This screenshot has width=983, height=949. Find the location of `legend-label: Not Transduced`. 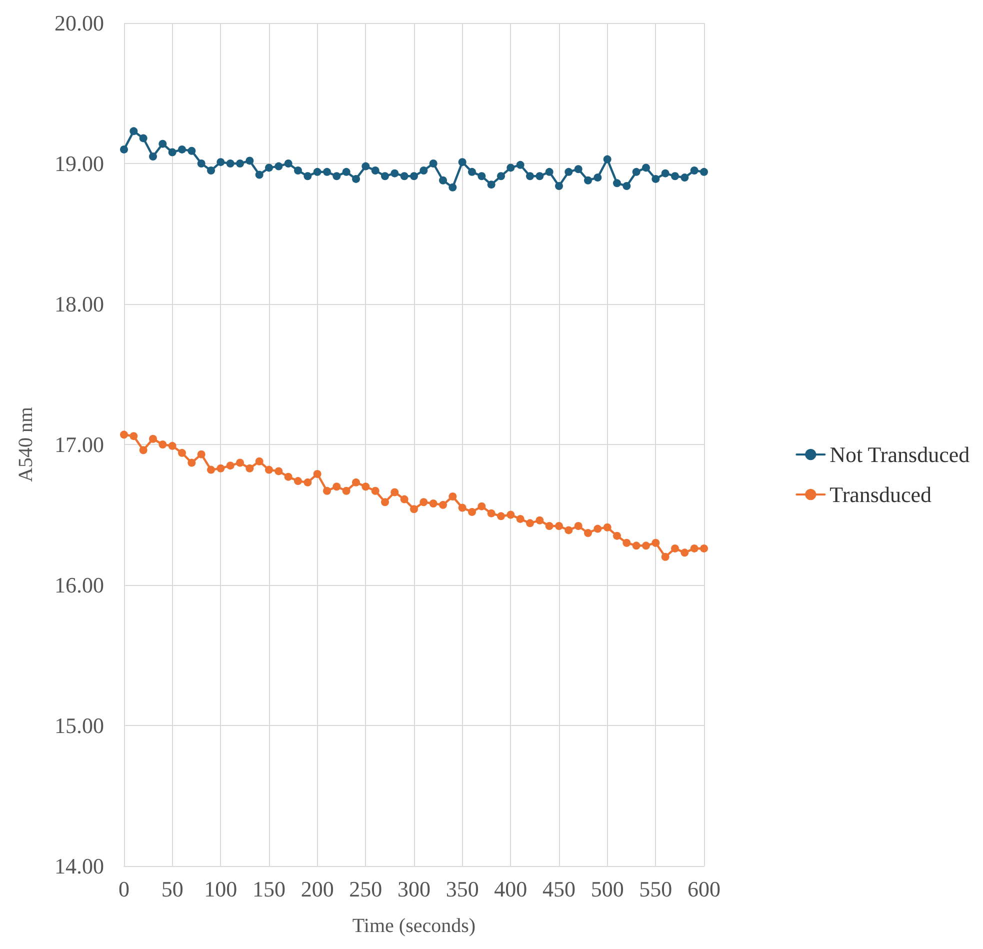

legend-label: Not Transduced is located at coordinates (900, 454).